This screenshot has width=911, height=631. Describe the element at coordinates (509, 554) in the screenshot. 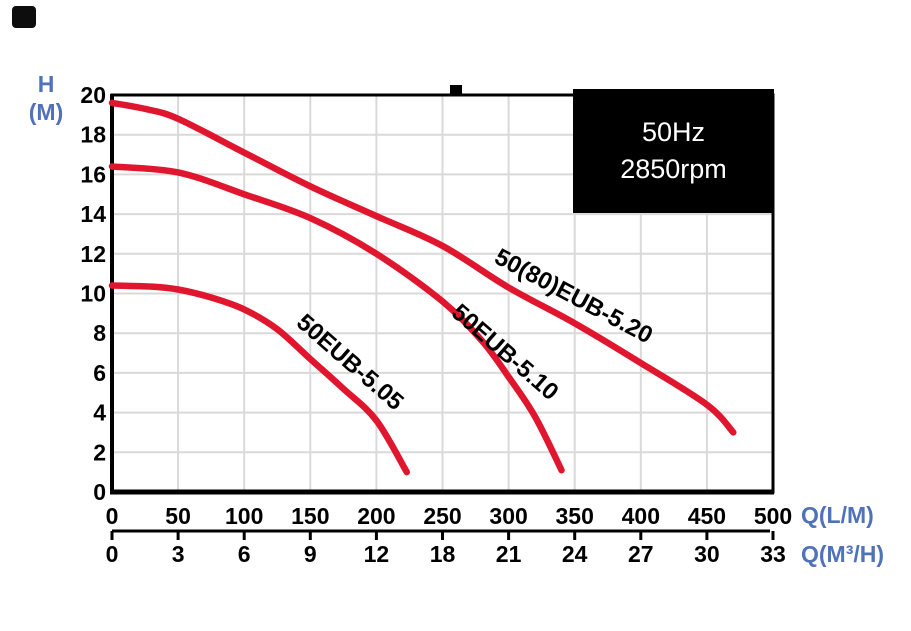

I see `secondary-x-tick-label: 21` at that location.